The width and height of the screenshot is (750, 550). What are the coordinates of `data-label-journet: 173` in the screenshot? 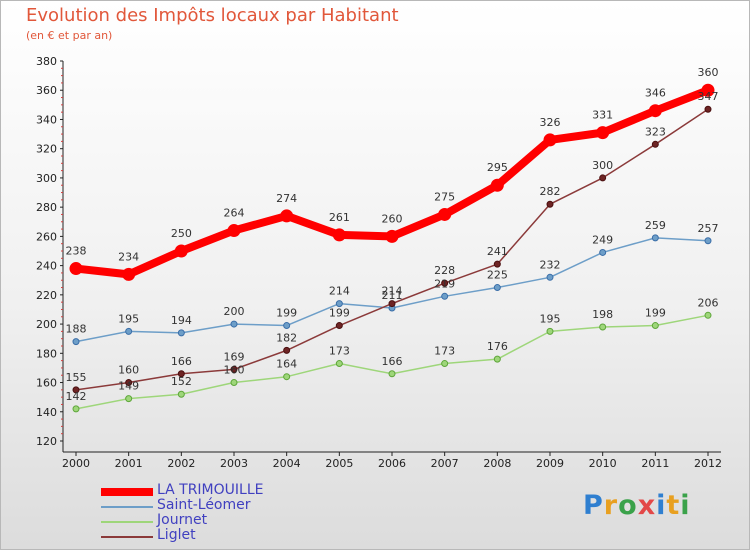 It's located at (444, 351).